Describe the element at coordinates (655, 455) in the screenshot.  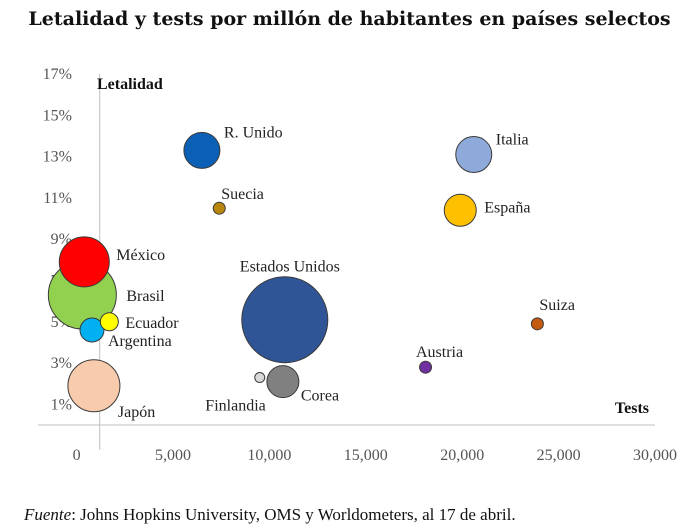
I see `x-tick-label: 30,000` at that location.